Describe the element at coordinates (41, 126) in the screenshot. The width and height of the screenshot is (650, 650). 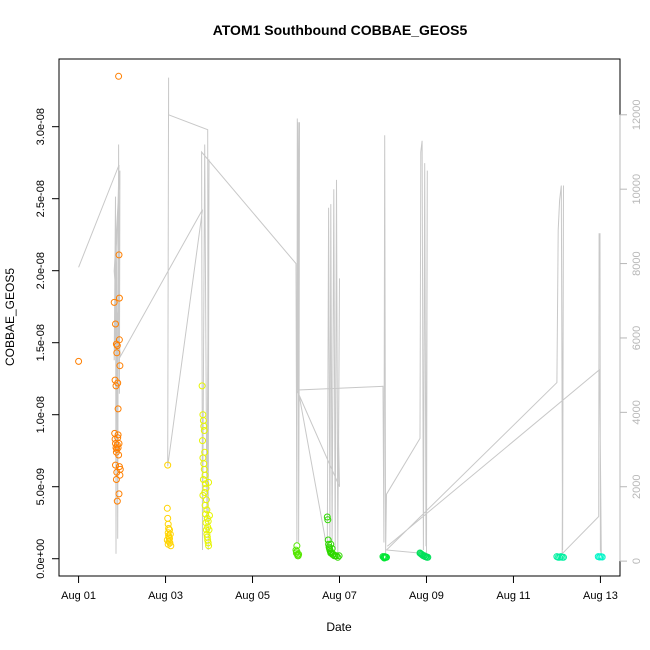
I see `y-tick-label: 3.0e-08` at that location.